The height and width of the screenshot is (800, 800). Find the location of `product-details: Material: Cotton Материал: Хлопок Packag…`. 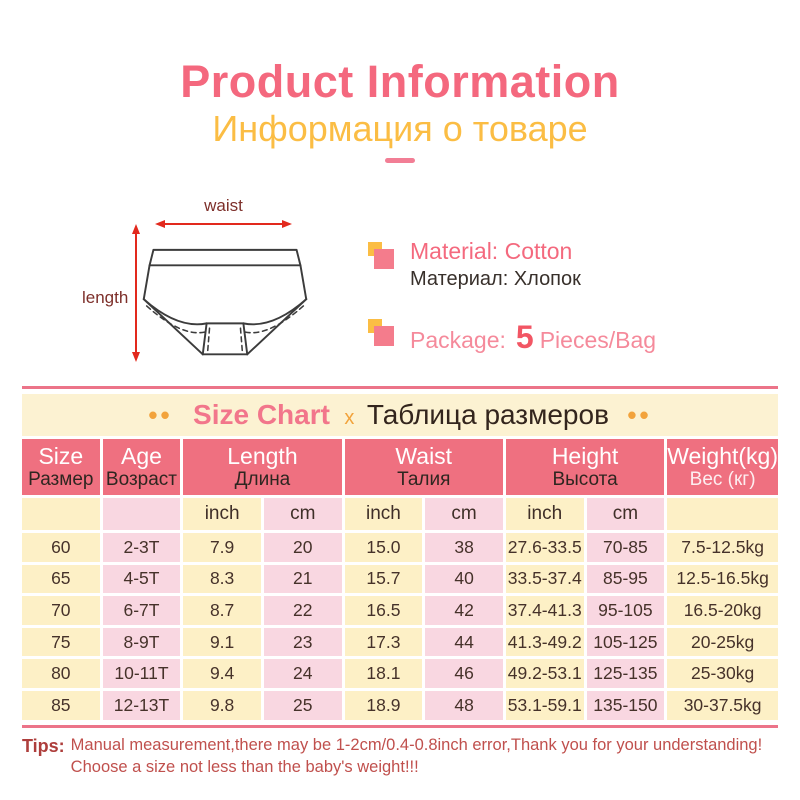

product-details: Material: Cotton Материал: Хлопок Packag… is located at coordinates (528, 309).